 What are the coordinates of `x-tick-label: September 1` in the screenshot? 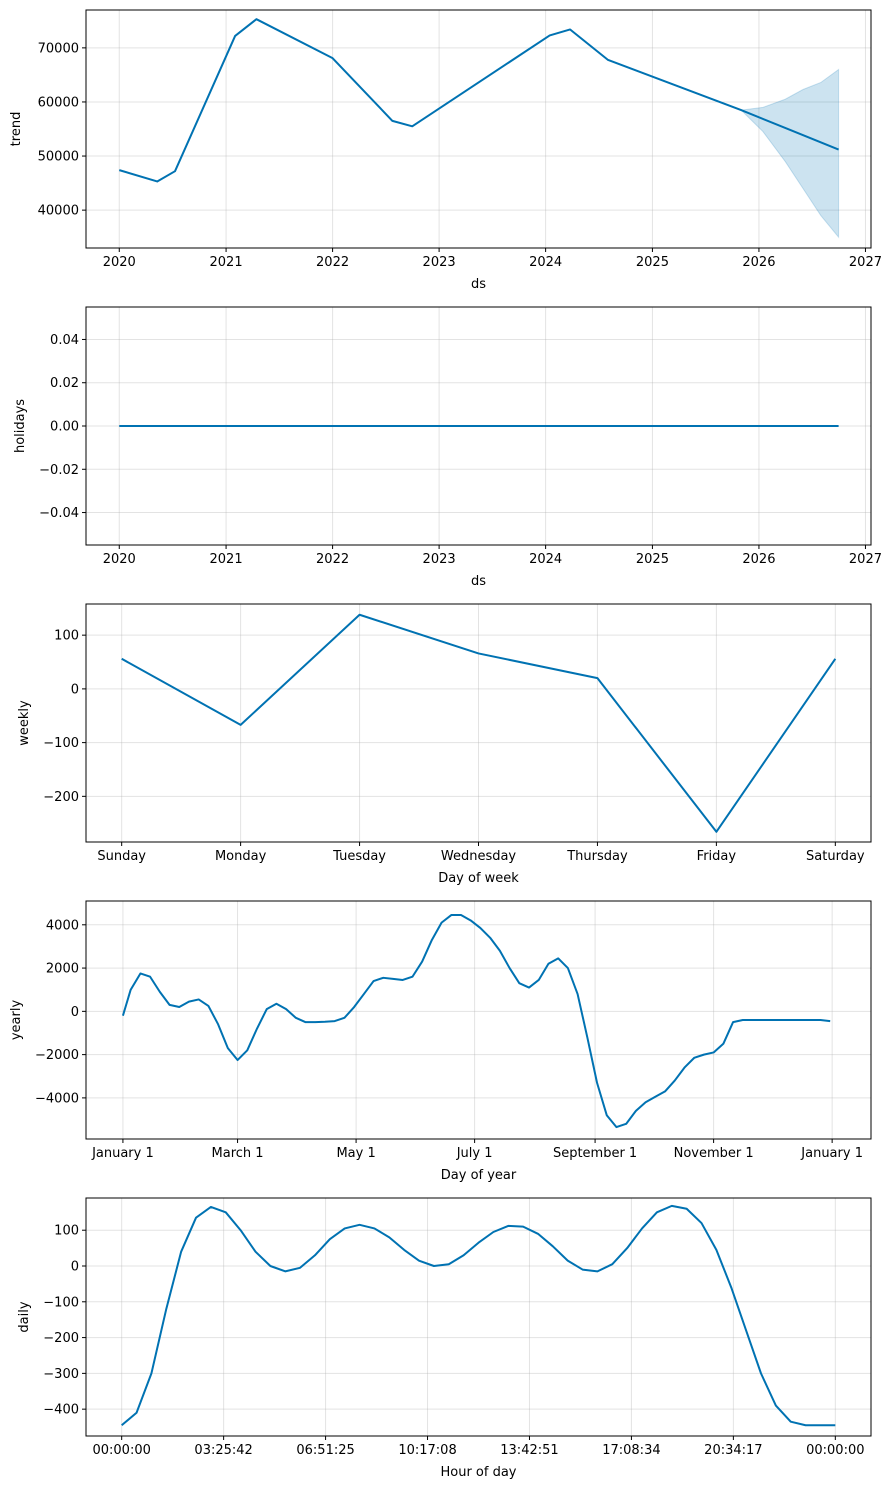 It's located at (595, 1153).